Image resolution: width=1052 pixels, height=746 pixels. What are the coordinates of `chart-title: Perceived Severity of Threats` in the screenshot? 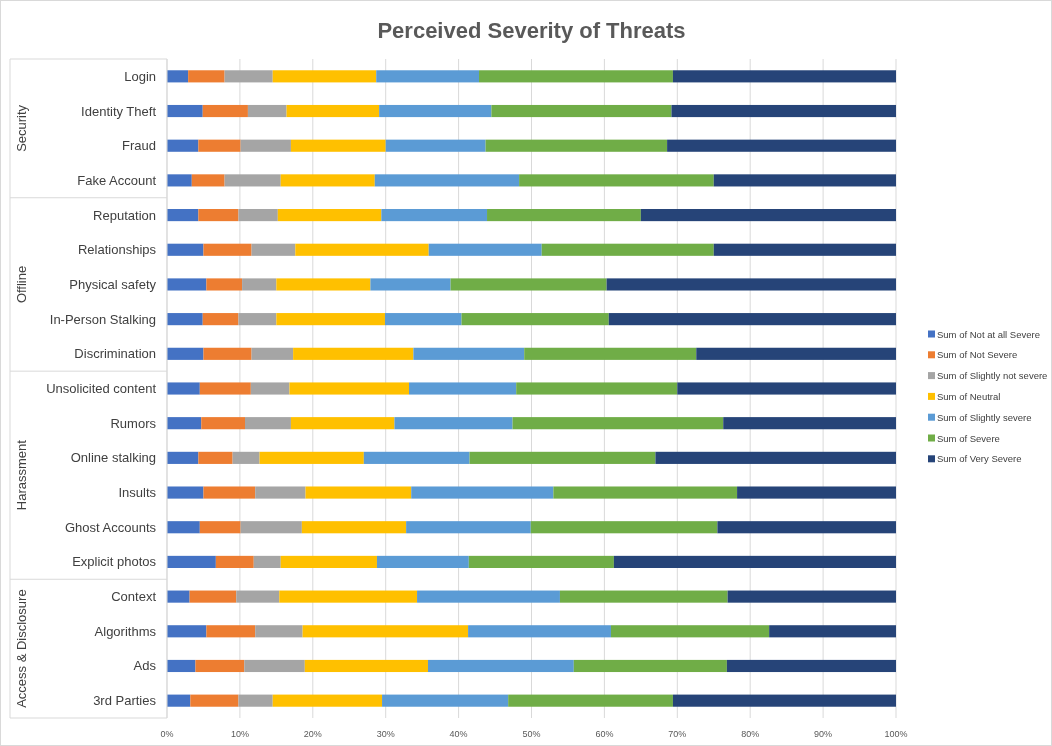 It's located at (531, 30).